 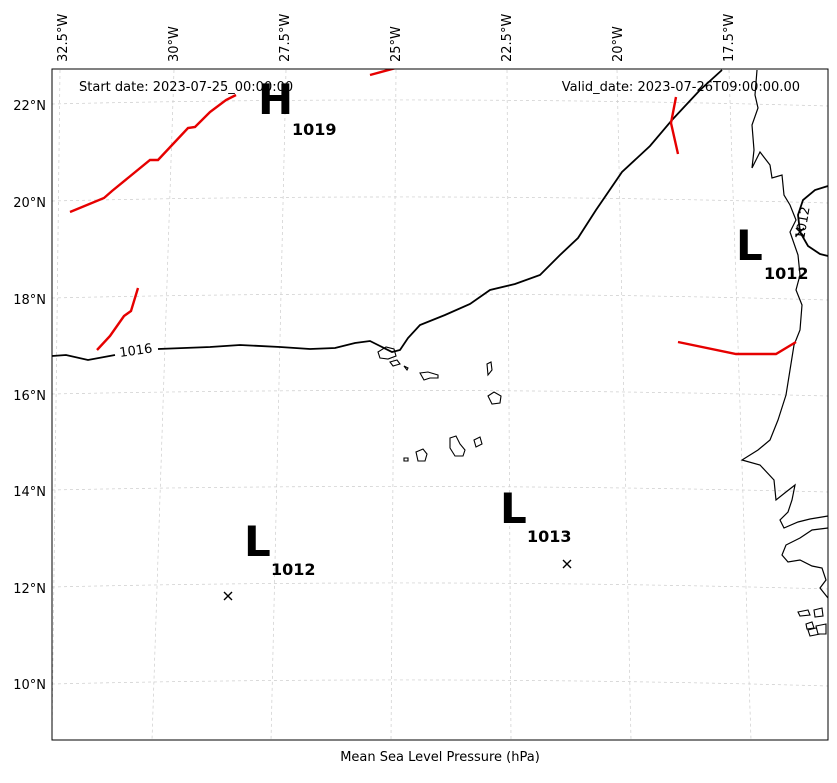 I want to click on africa-coast, so click(x=784, y=299).